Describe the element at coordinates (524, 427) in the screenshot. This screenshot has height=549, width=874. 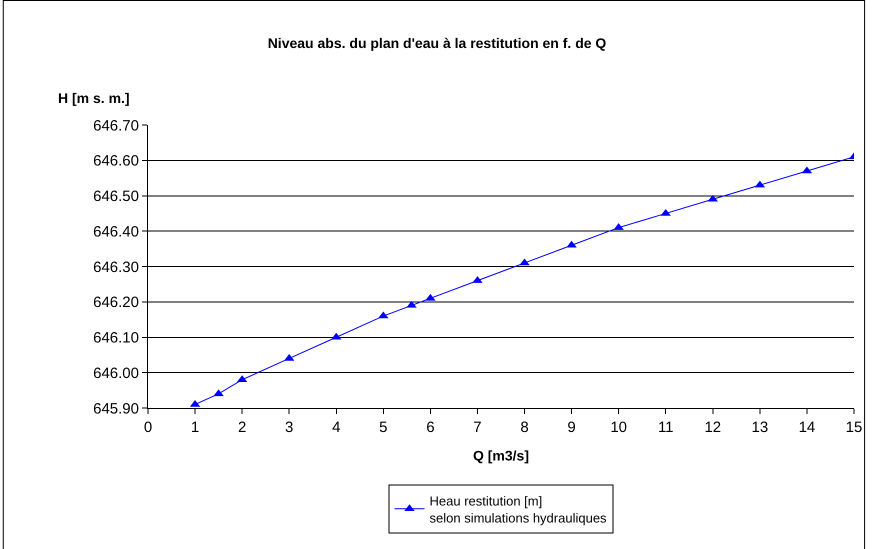
I see `x-tick-label: 8` at that location.